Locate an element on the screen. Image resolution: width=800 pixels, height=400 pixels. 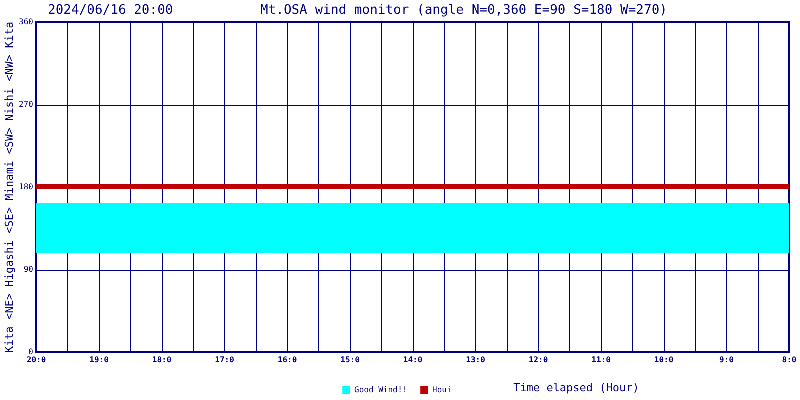
x-tick-label: 19:0 is located at coordinates (100, 360).